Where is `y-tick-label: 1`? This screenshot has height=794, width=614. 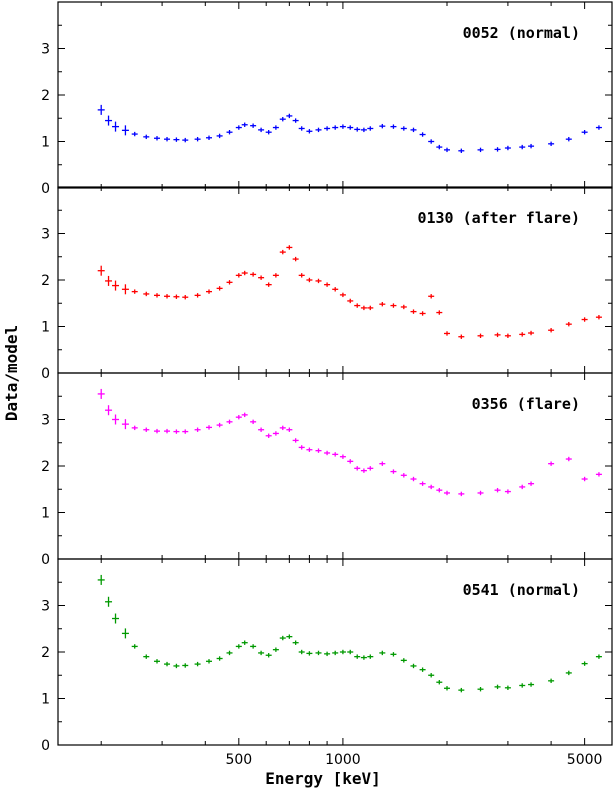 y-tick-label: 1 is located at coordinates (45, 700).